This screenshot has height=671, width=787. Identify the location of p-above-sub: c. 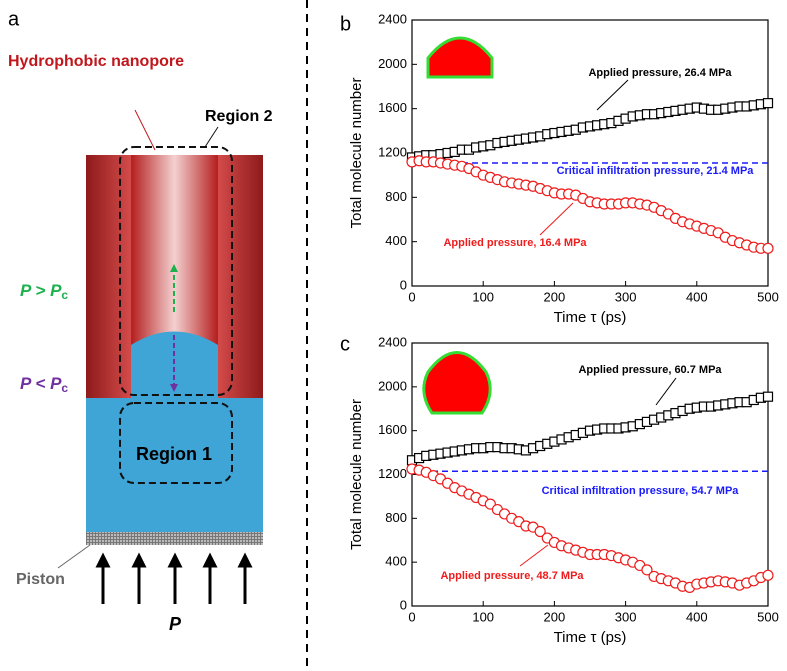
(64, 295).